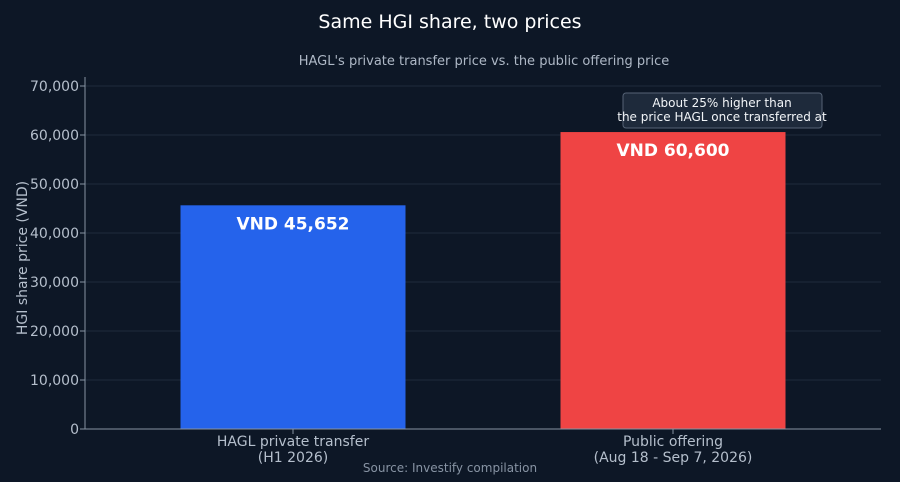  What do you see at coordinates (54, 185) in the screenshot?
I see `y-tick-label: 50,000` at bounding box center [54, 185].